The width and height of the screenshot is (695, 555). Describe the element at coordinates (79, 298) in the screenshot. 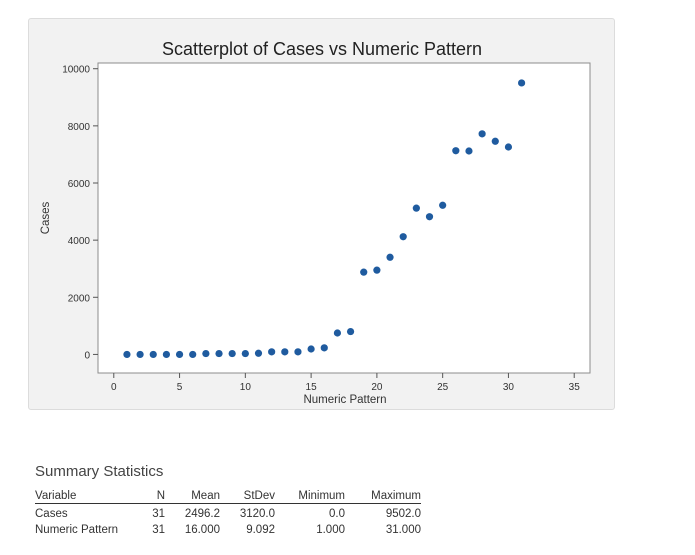

I see `y-tick-label: 2000` at that location.